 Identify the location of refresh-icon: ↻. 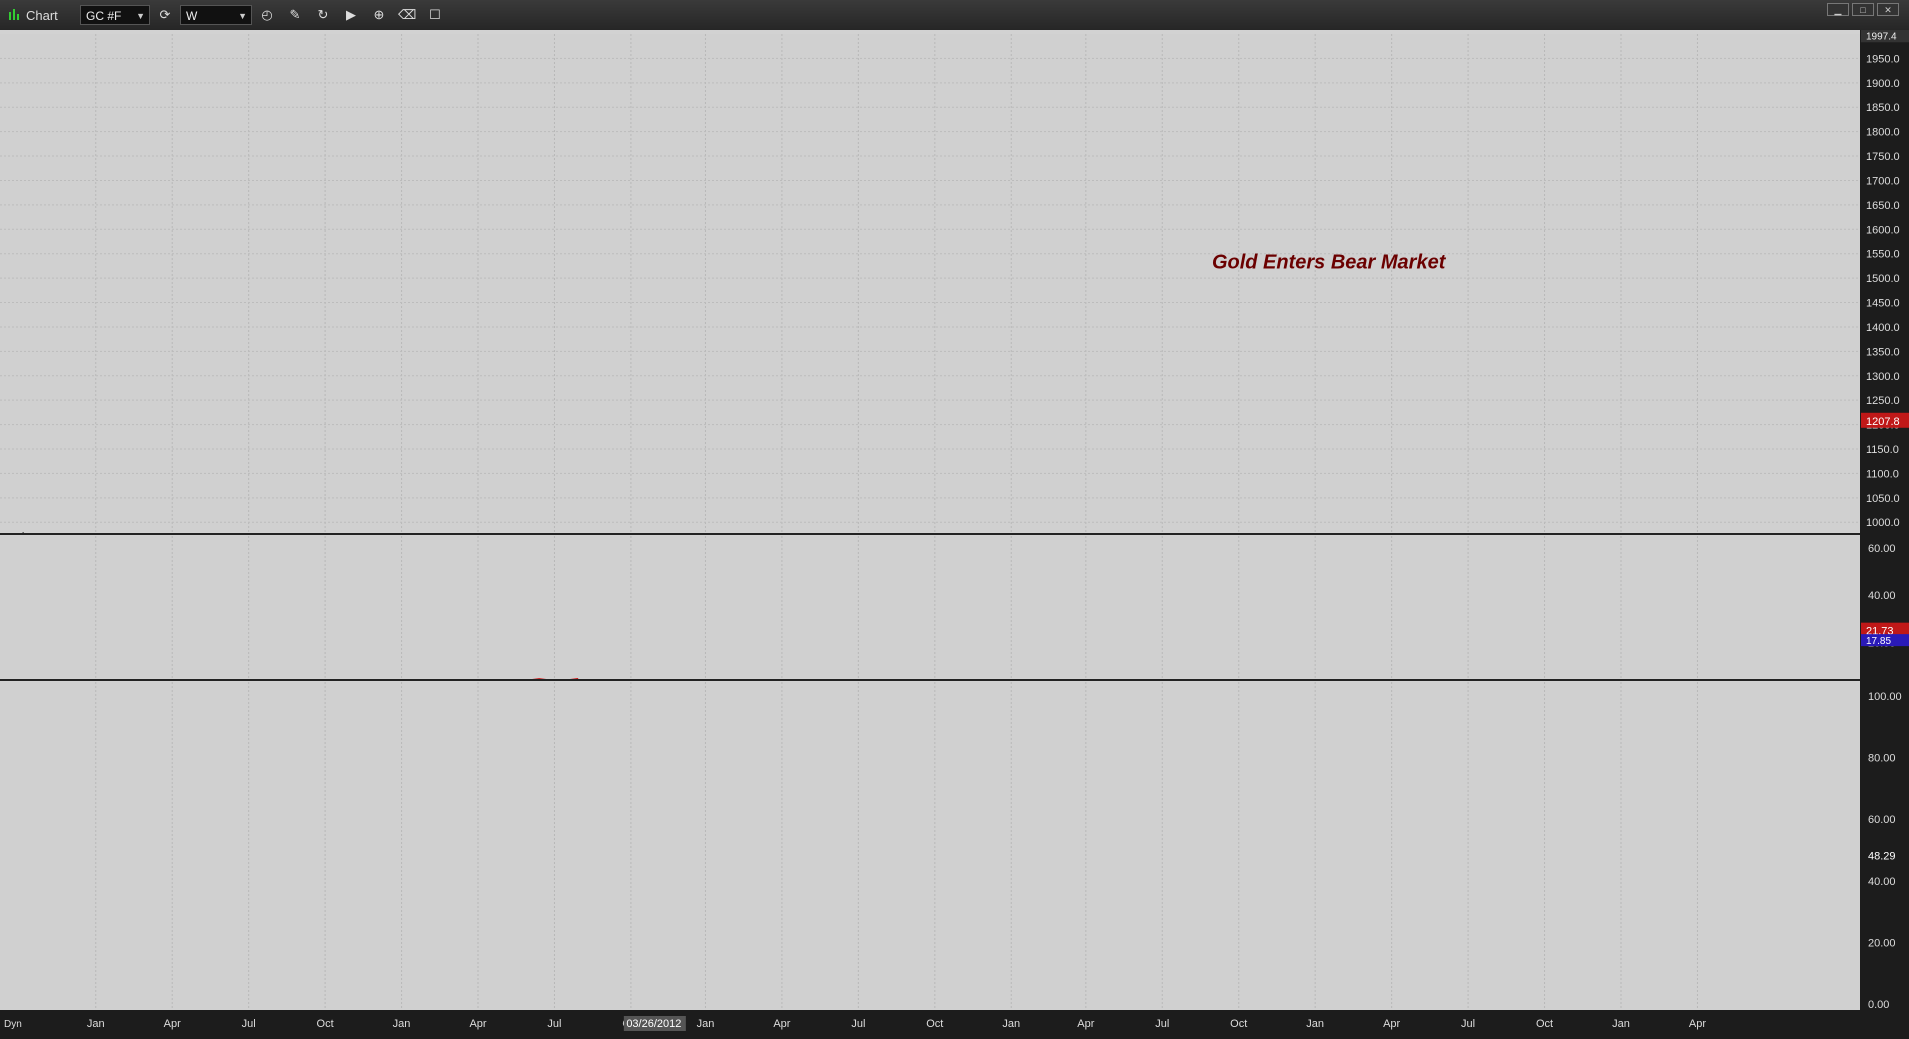
(323, 14).